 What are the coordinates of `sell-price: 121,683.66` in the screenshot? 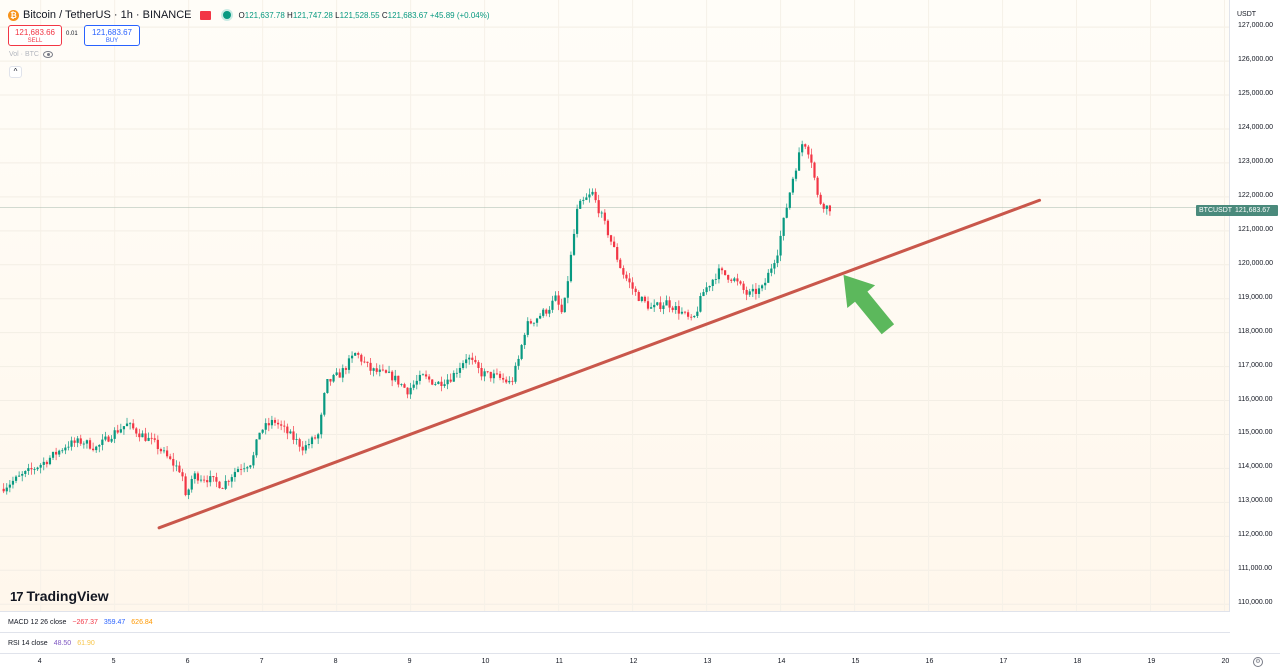 It's located at (35, 32).